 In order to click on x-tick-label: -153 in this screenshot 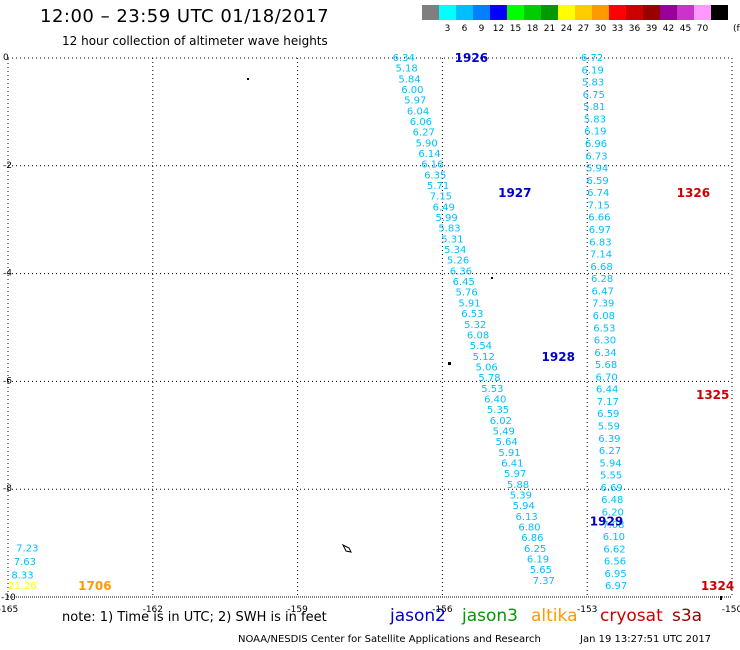, I will do `click(587, 610)`.